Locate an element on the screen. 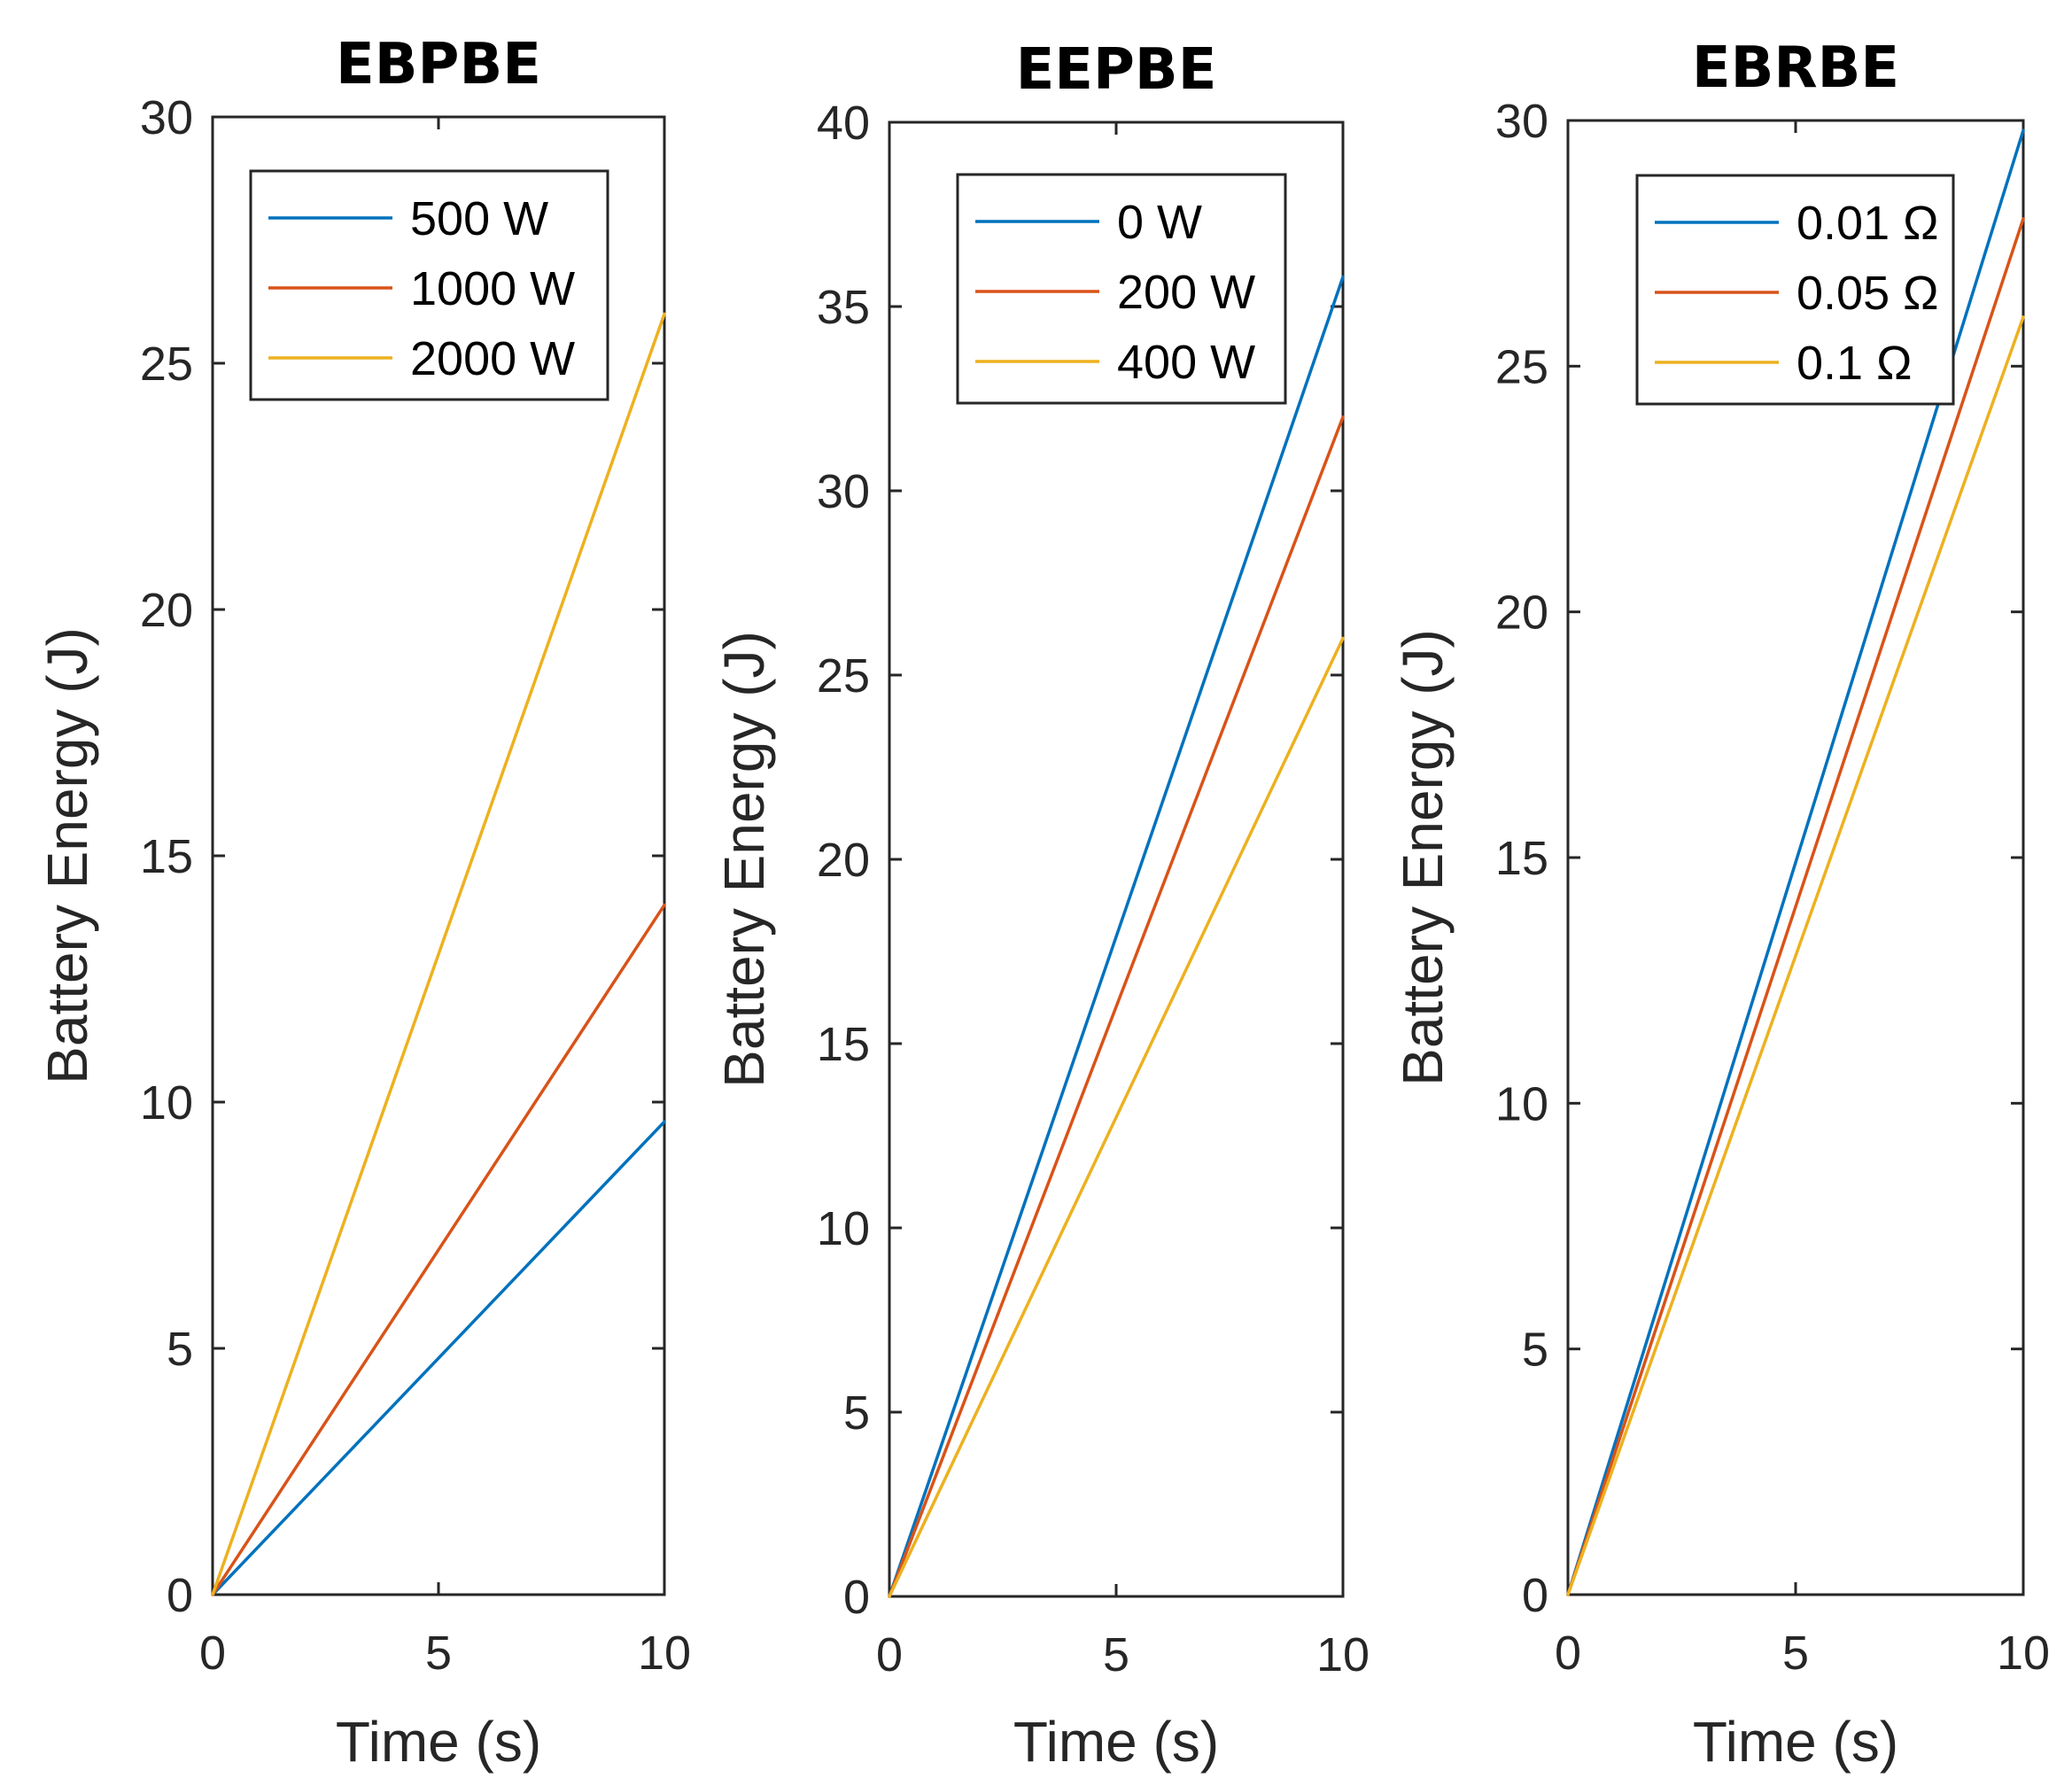  legend-label: 0.1 Ω is located at coordinates (1854, 363).